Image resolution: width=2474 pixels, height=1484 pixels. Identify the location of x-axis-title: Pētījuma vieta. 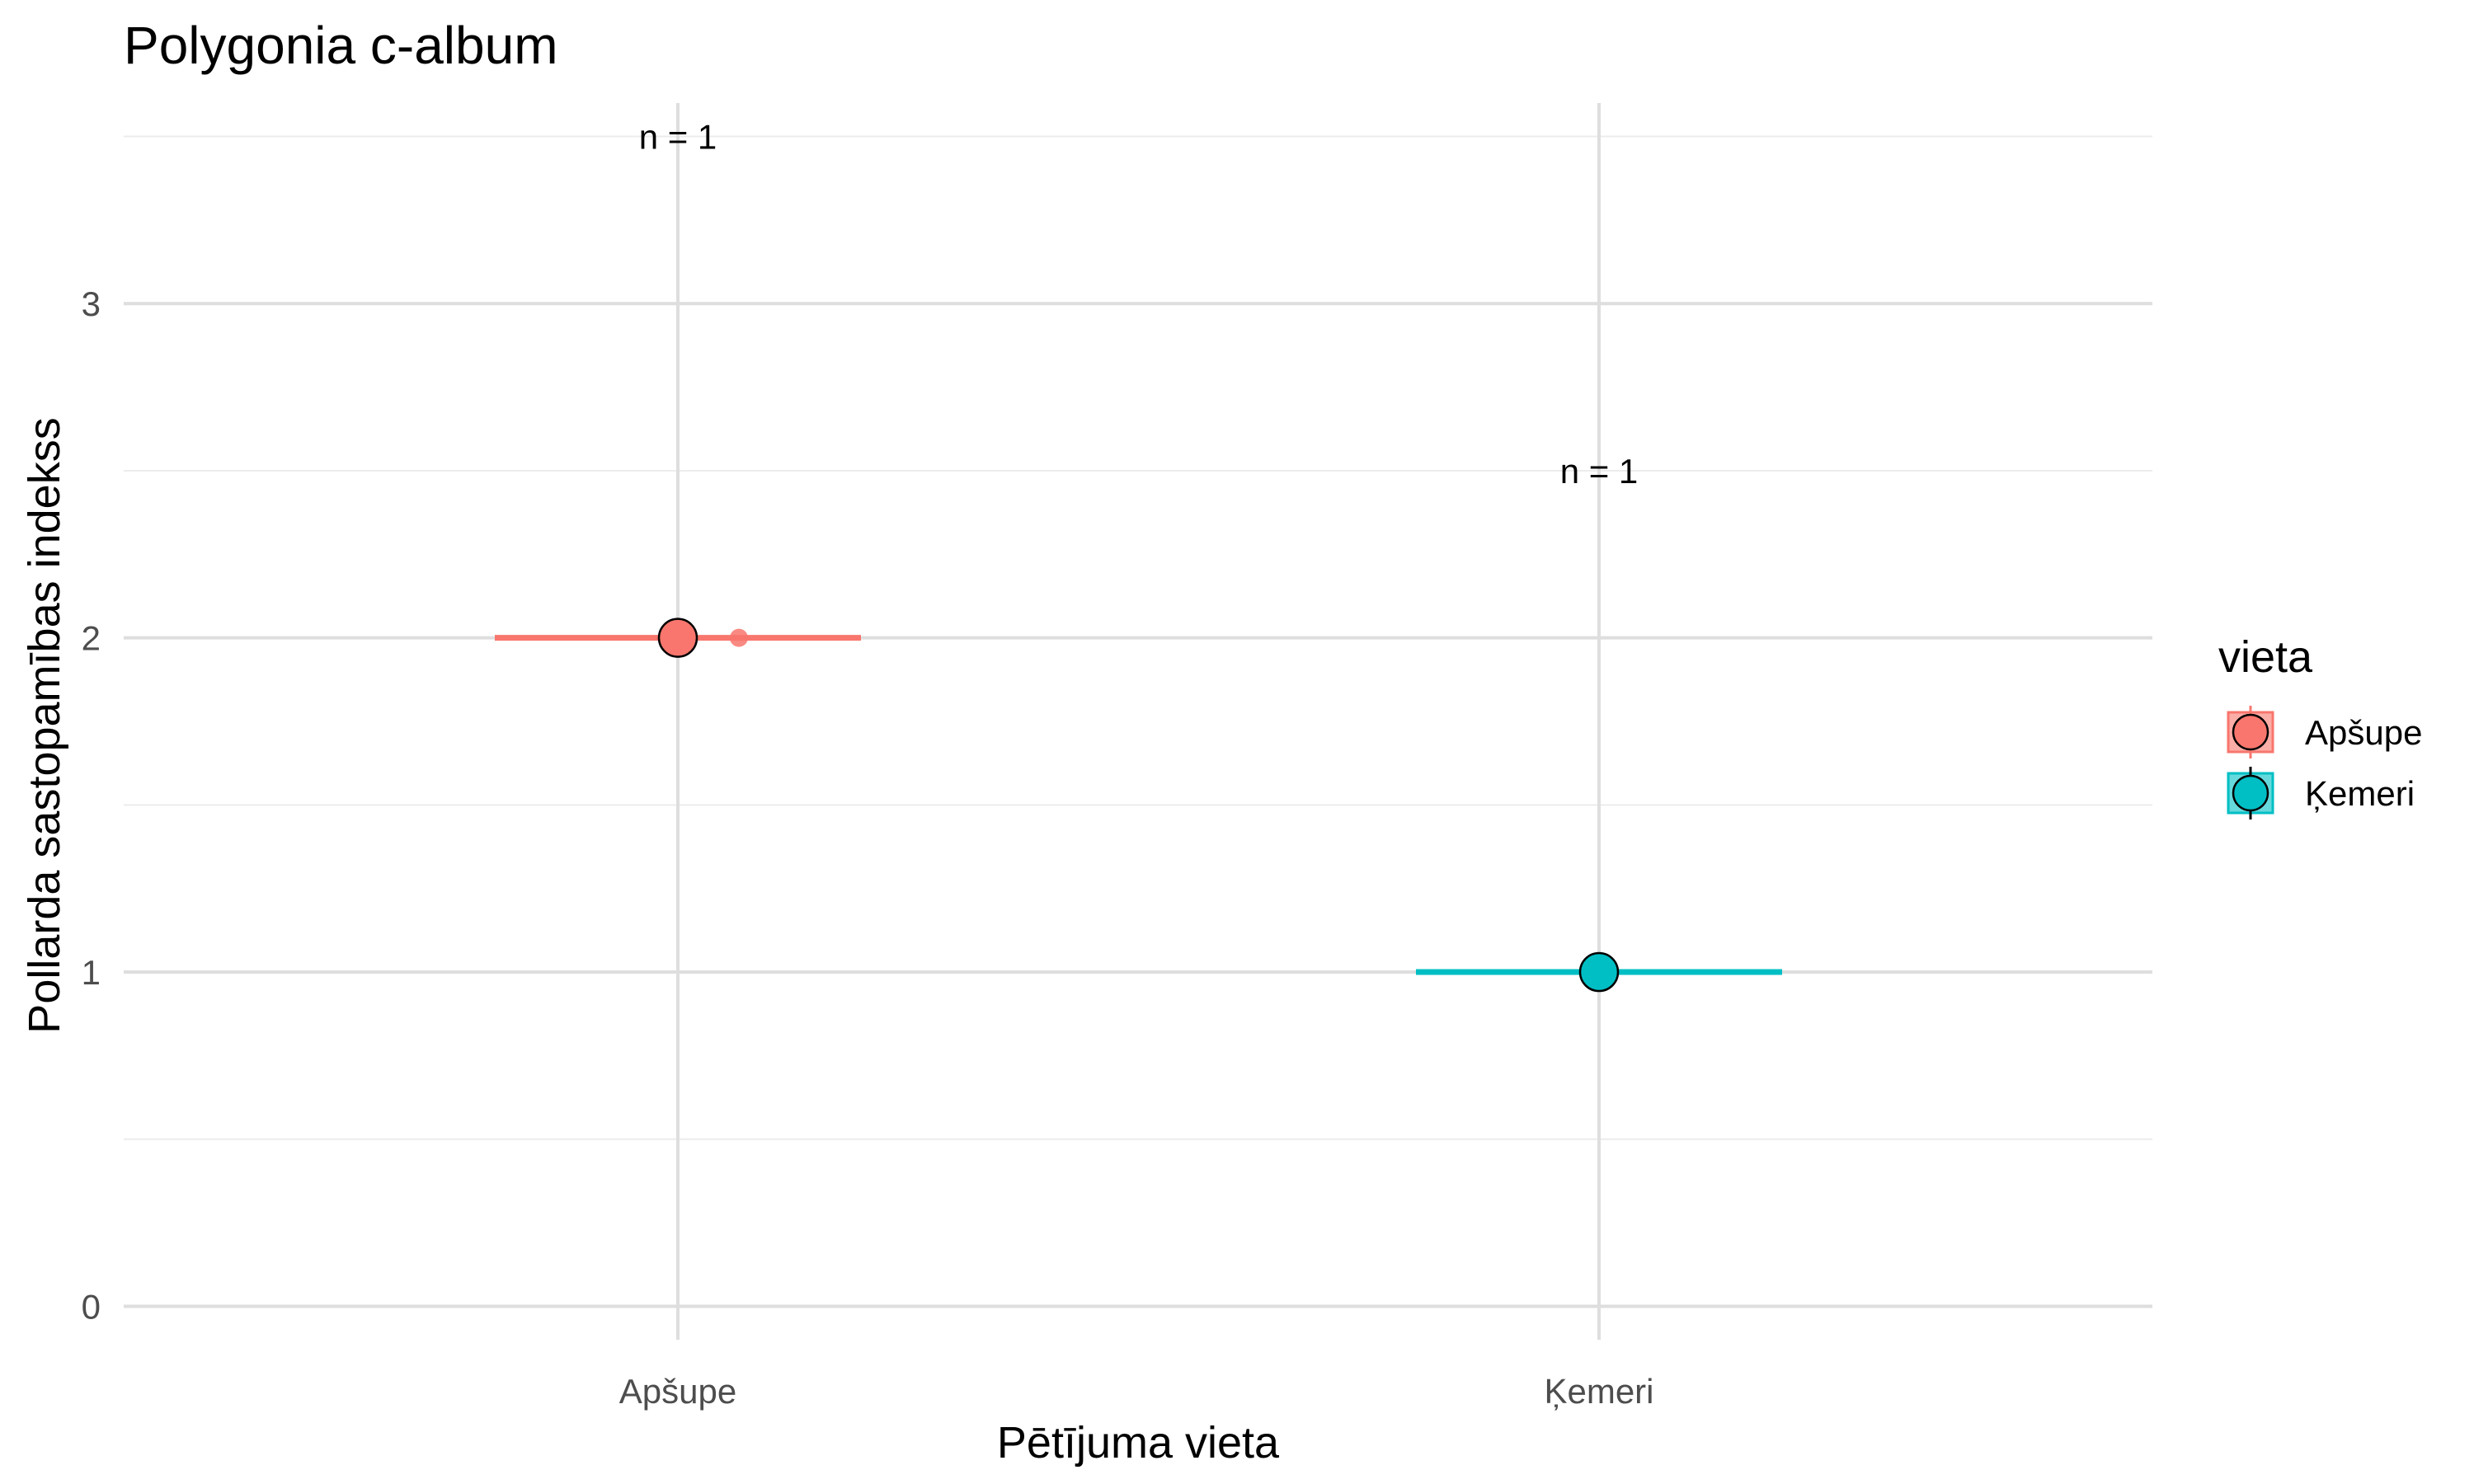
(1138, 1443).